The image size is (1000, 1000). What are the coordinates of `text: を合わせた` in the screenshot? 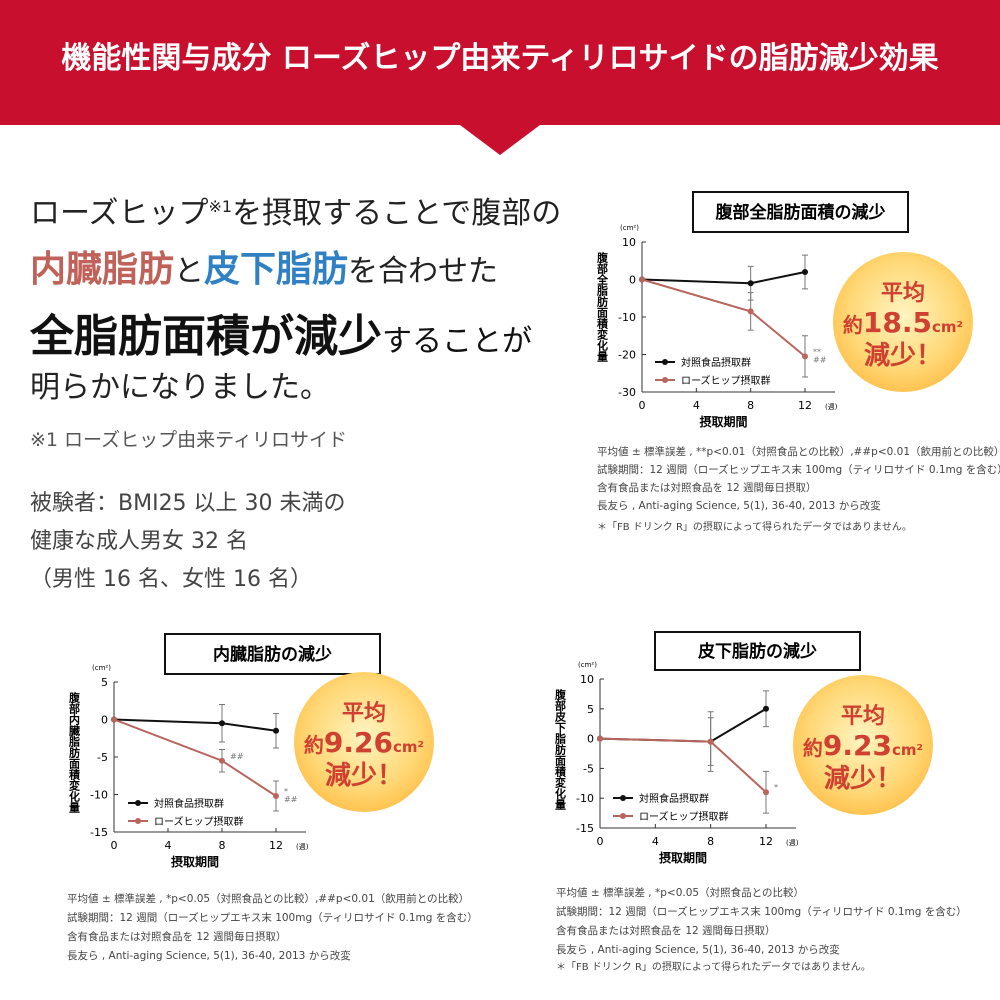 It's located at (423, 271).